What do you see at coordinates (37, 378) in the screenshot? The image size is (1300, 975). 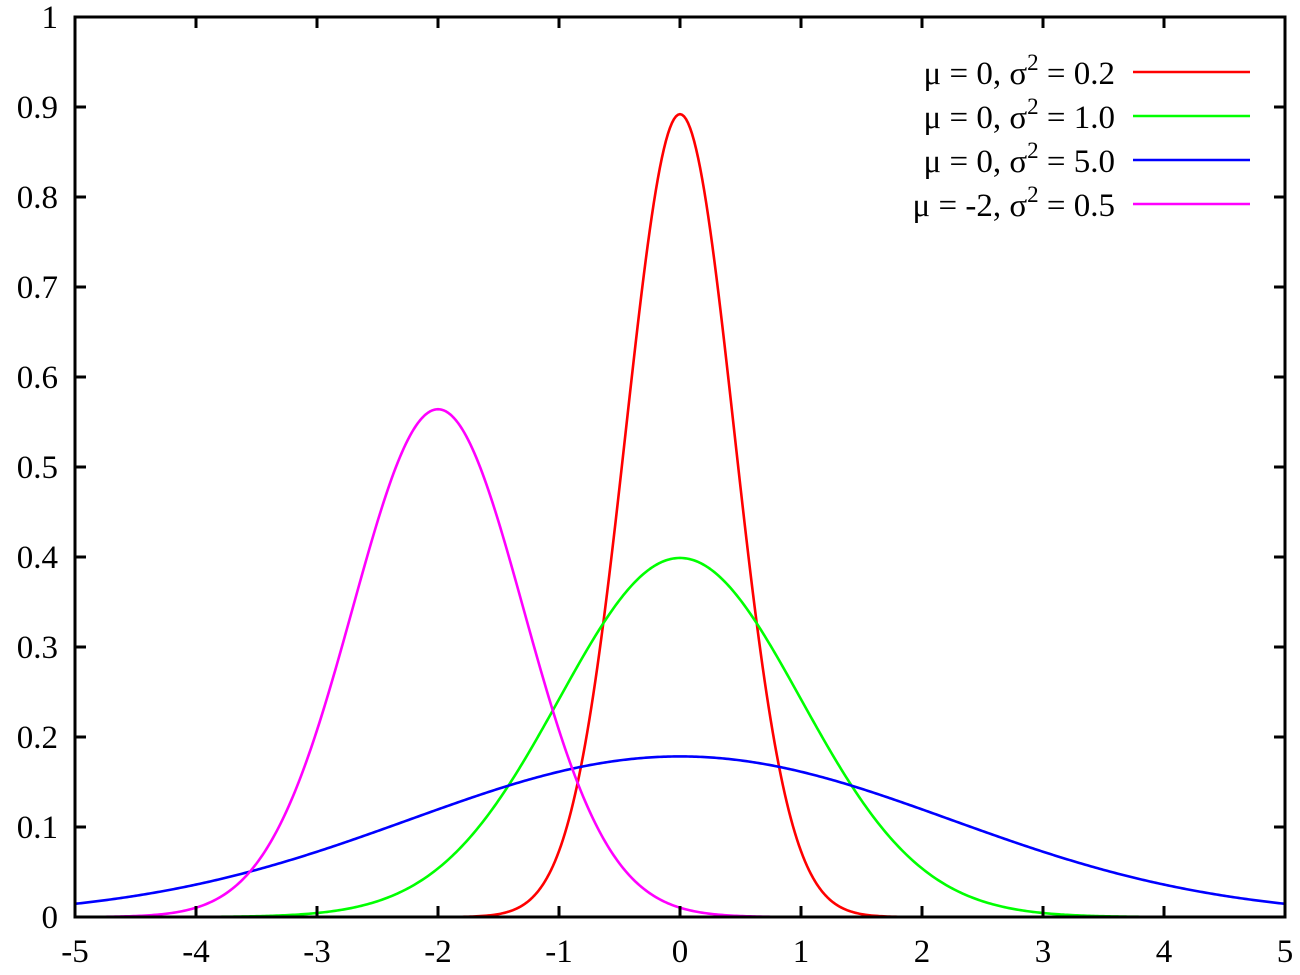 I see `y-tick-label: 0.6` at bounding box center [37, 378].